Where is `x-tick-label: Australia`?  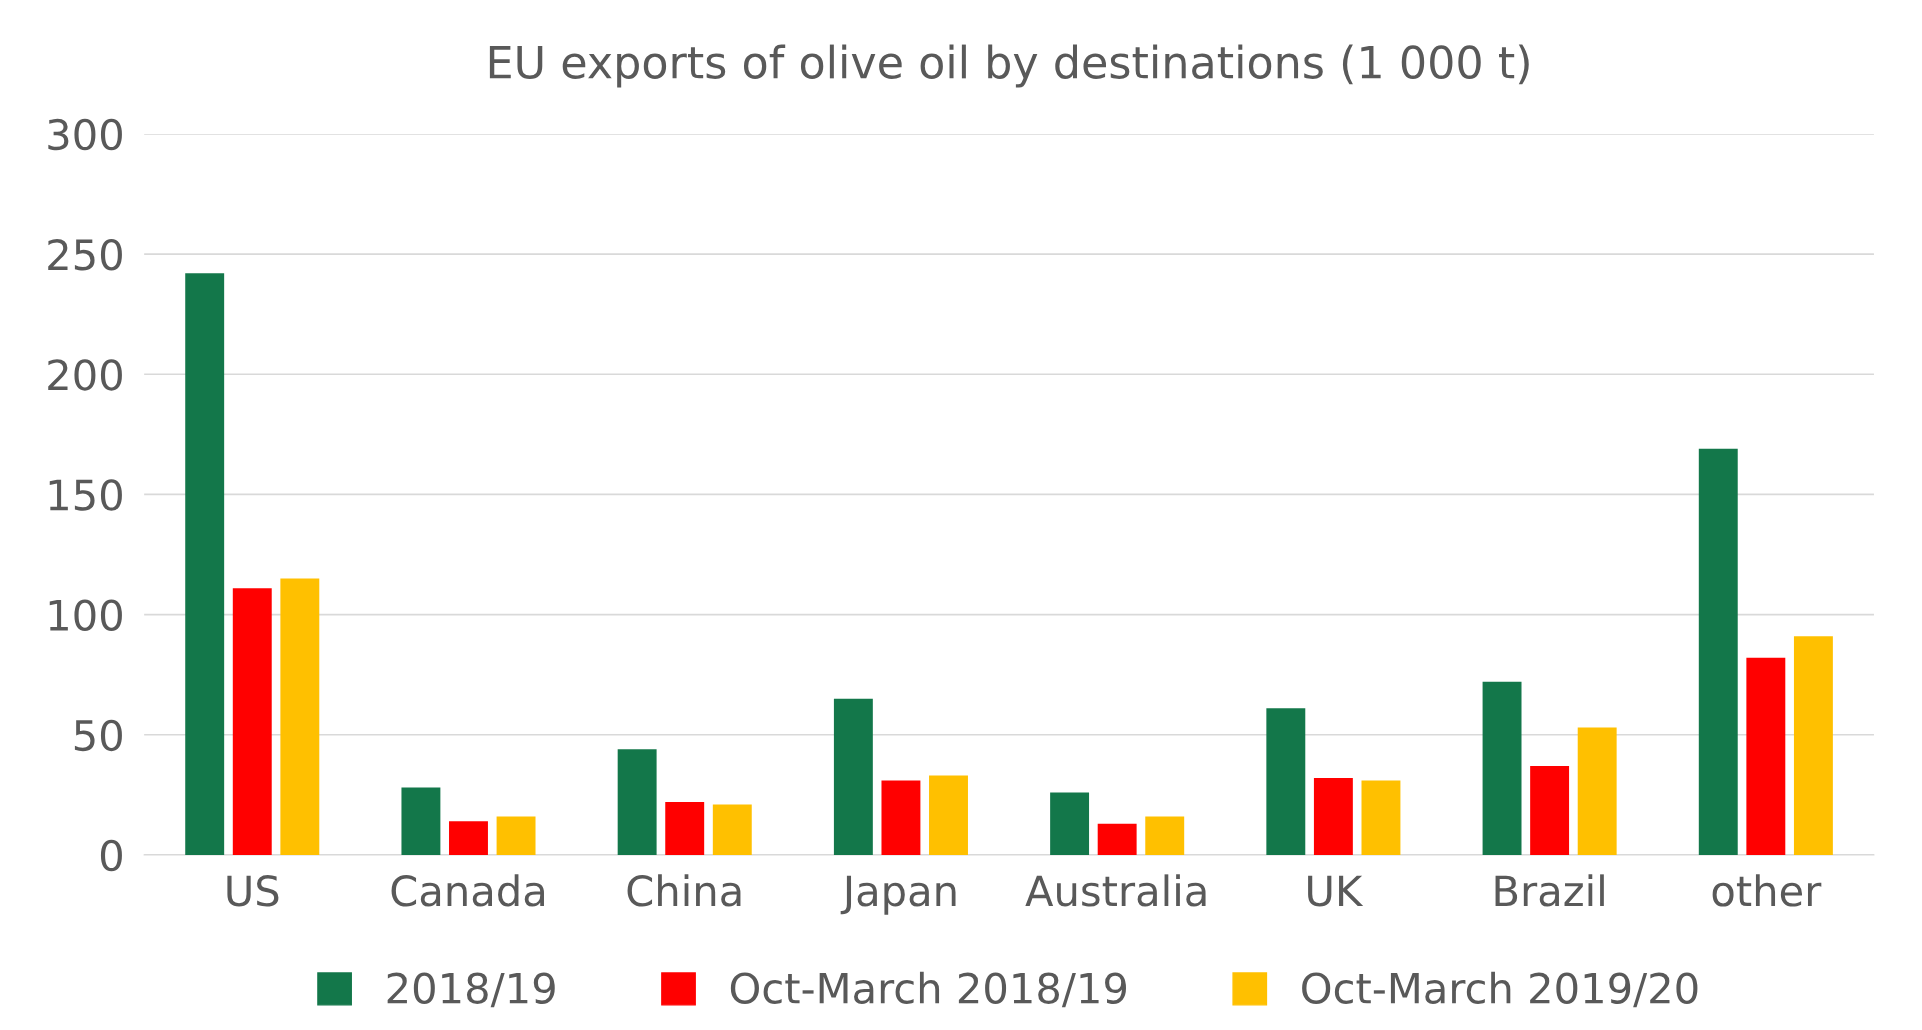
x-tick-label: Australia is located at coordinates (1115, 890).